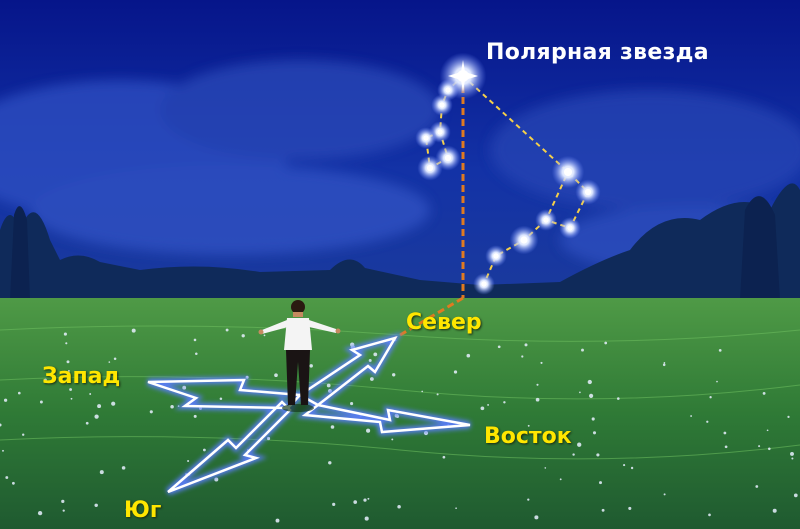 The width and height of the screenshot is (800, 529). Describe the element at coordinates (142, 511) in the screenshot. I see `south-label: Юг` at that location.